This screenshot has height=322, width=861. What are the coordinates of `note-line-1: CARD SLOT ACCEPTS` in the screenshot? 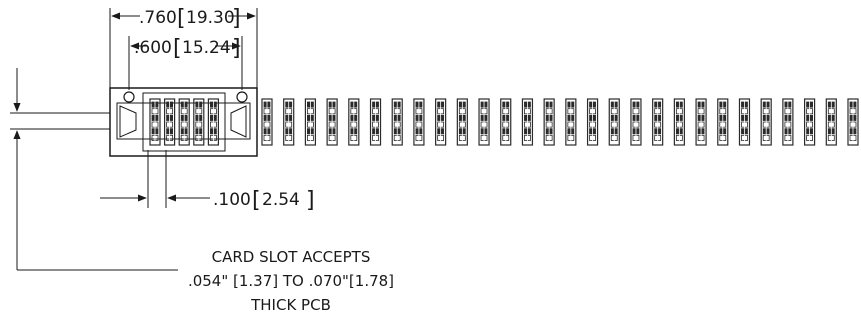 It's located at (291, 257).